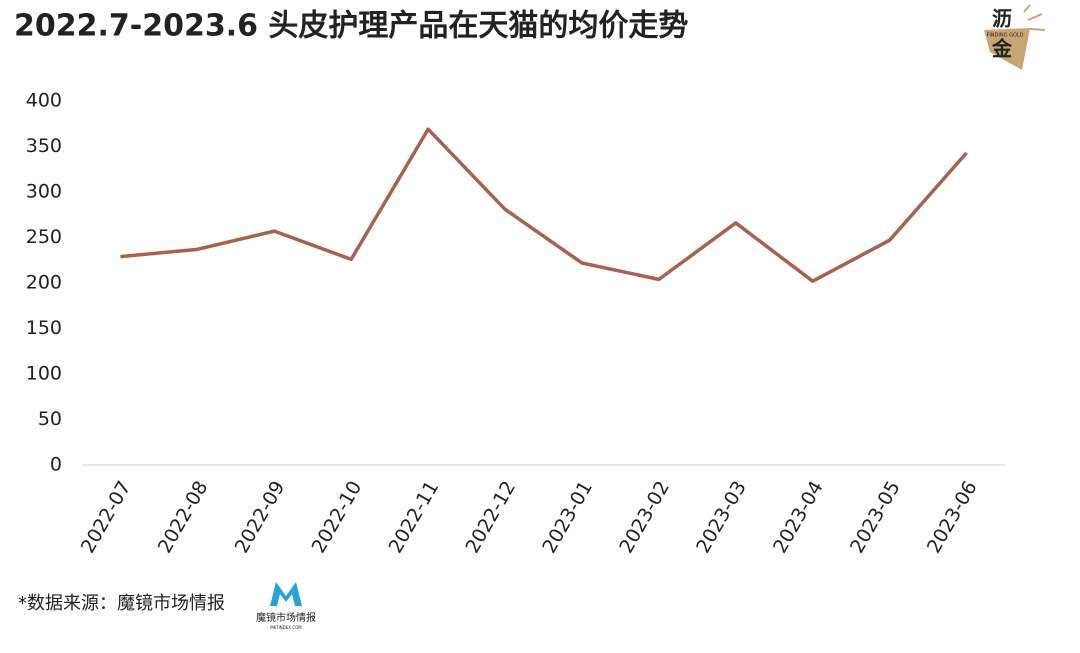 This screenshot has height=653, width=1080. Describe the element at coordinates (567, 517) in the screenshot. I see `x-tick-label: 2023-01` at that location.